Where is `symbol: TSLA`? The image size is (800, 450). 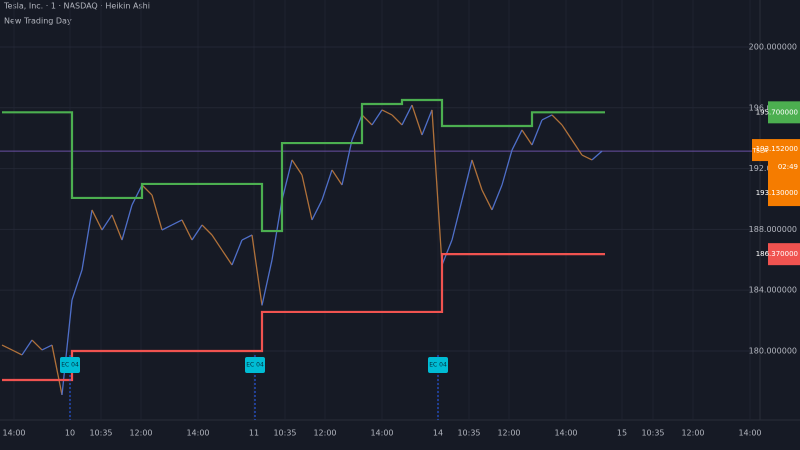
symbol: TSLA is located at coordinates (759, 151).